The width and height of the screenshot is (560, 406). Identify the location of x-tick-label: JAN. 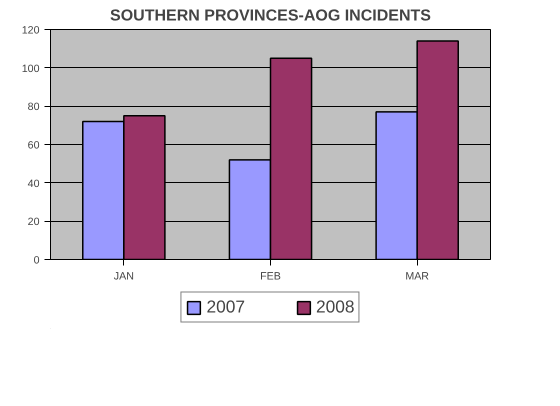
(124, 276).